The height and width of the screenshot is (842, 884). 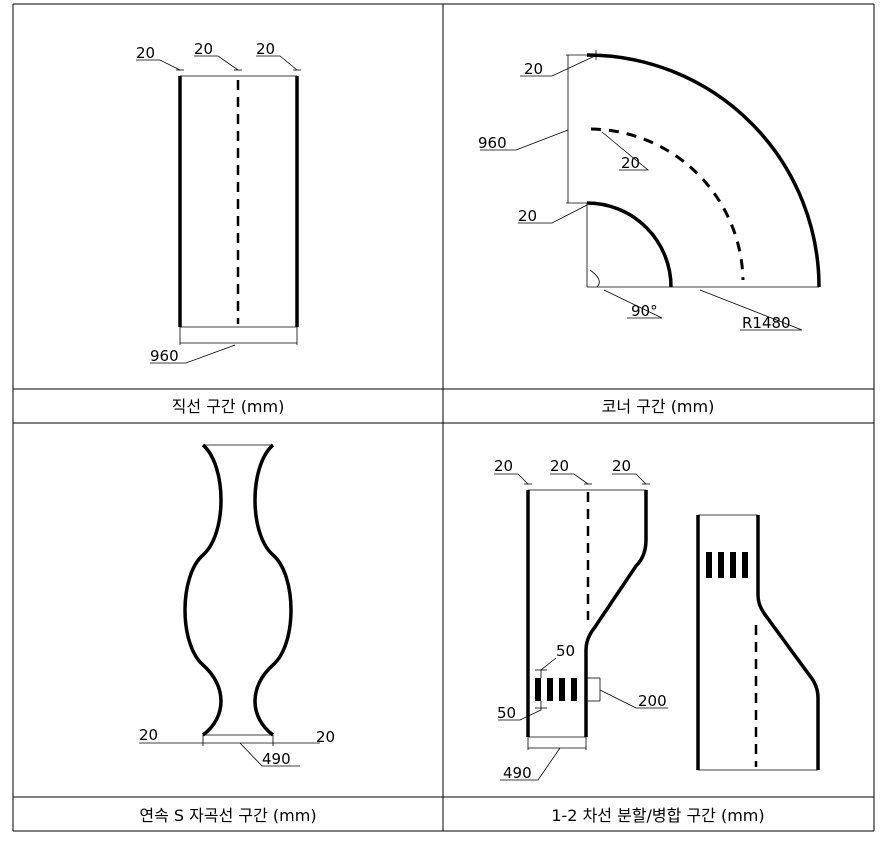 I want to click on stripe-marker-left, so click(x=556, y=689).